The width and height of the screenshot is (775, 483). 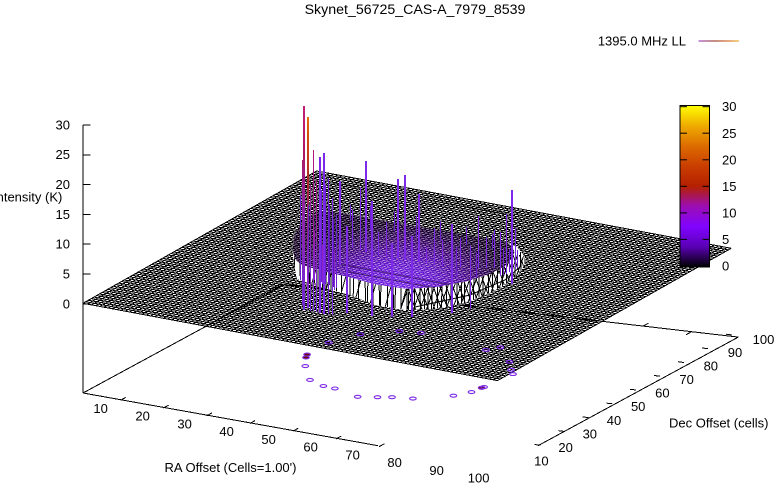 I want to click on svg-text: Dec Offset (cells), so click(x=718, y=423).